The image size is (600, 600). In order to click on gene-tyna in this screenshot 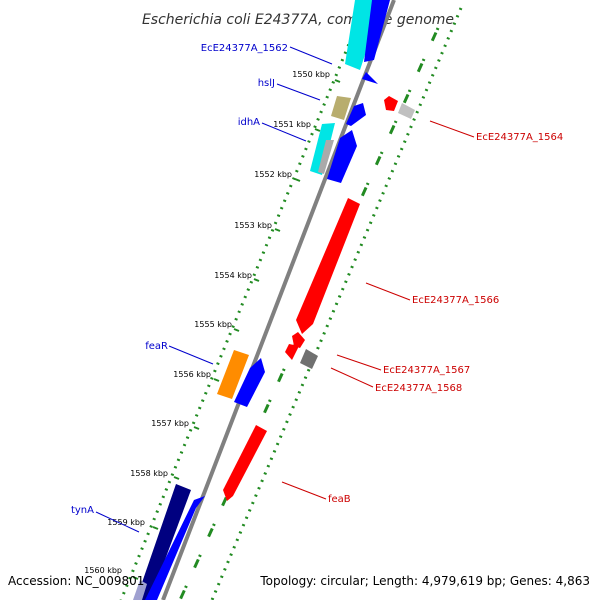, I will do `click(163, 542)`.